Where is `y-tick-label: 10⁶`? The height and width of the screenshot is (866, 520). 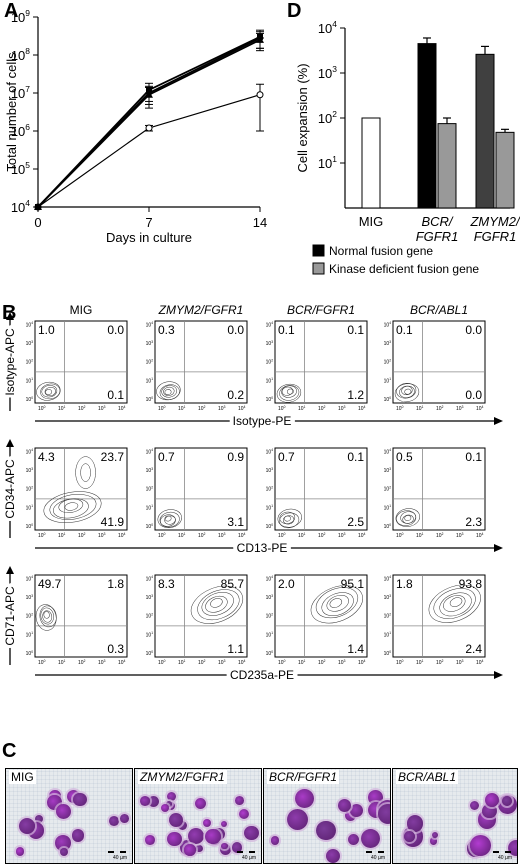
y-tick-label: 10⁶ is located at coordinates (20, 130).